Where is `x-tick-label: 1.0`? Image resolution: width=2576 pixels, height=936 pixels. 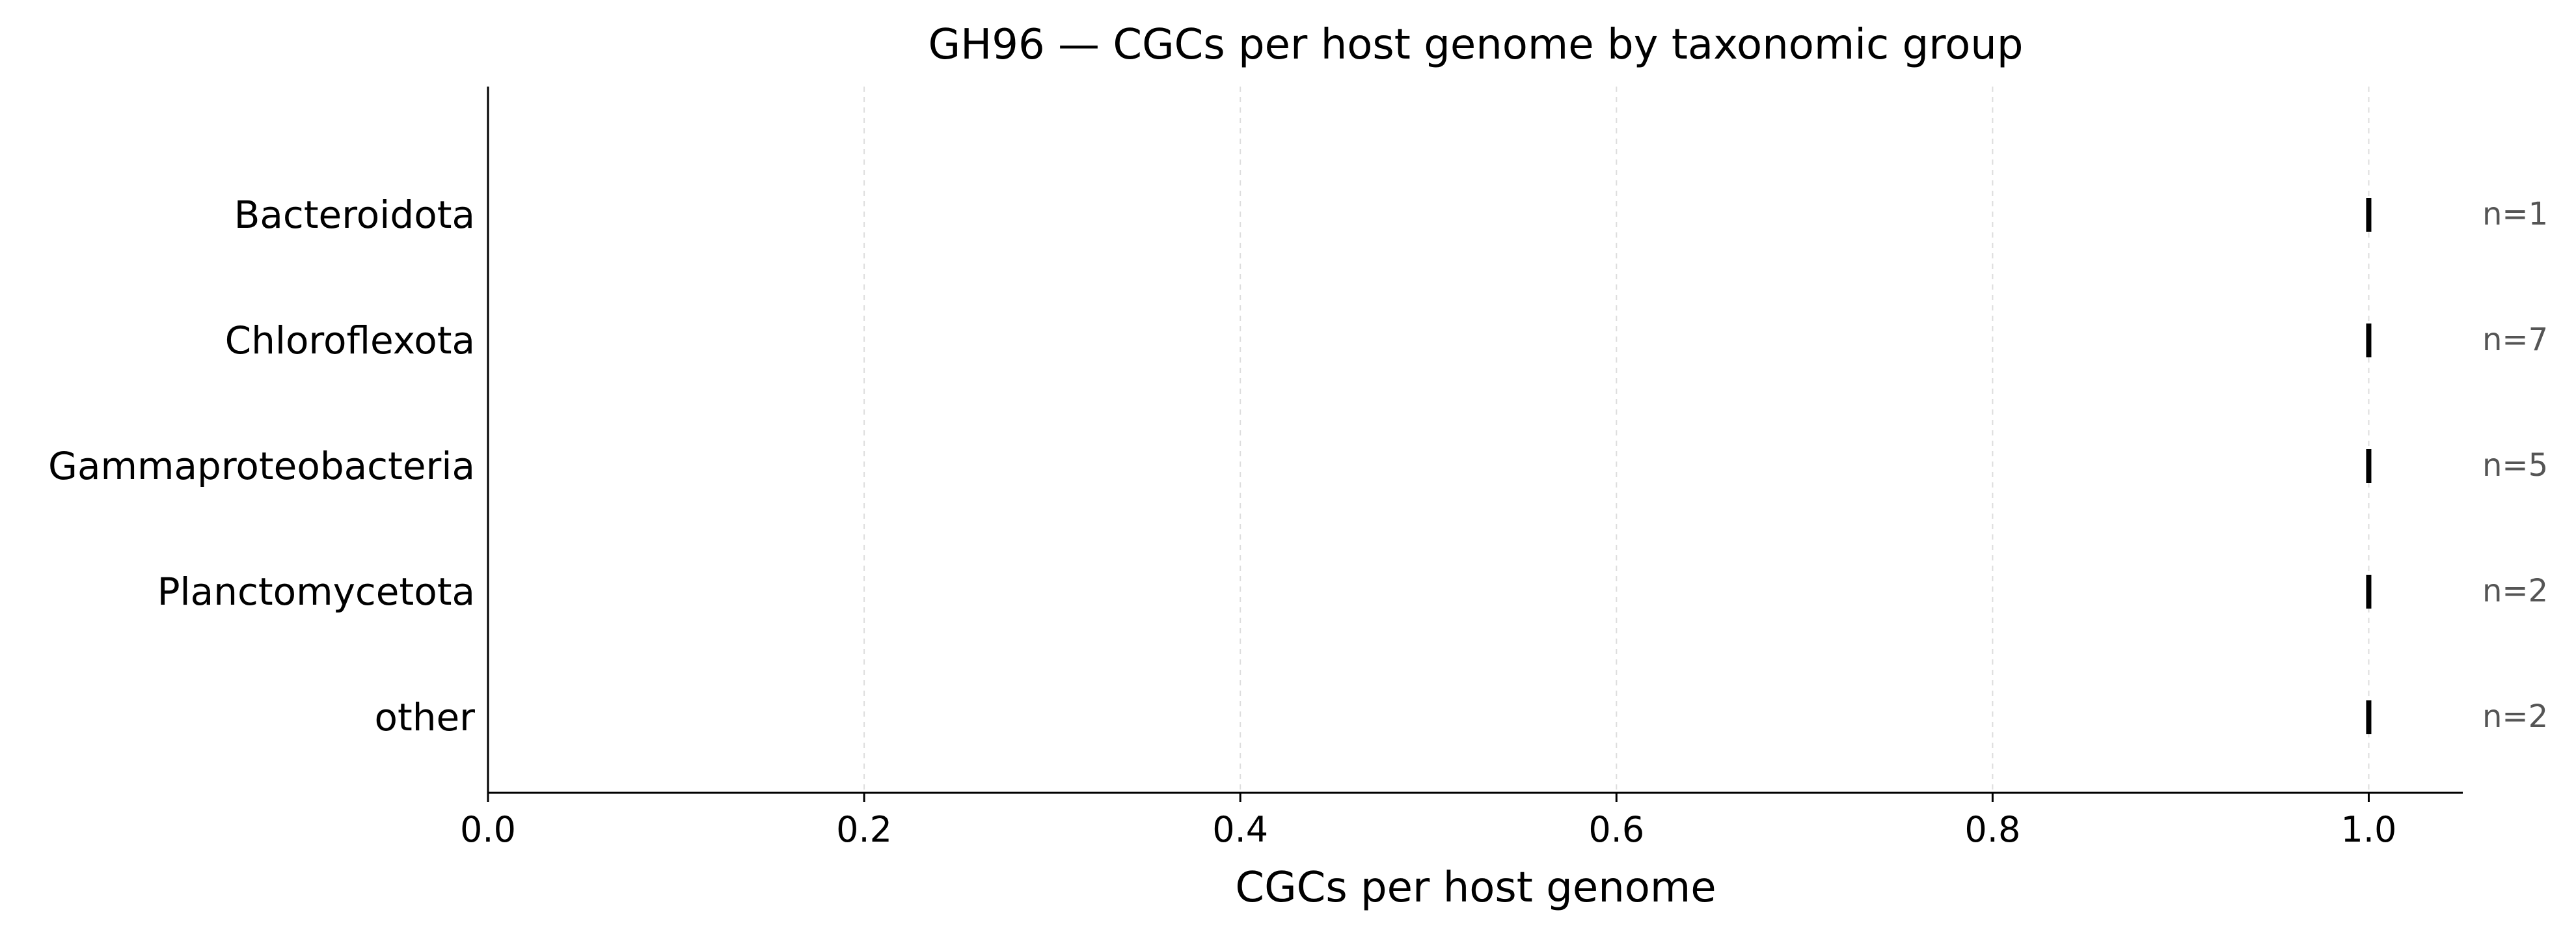
x-tick-label: 1.0 is located at coordinates (2369, 830).